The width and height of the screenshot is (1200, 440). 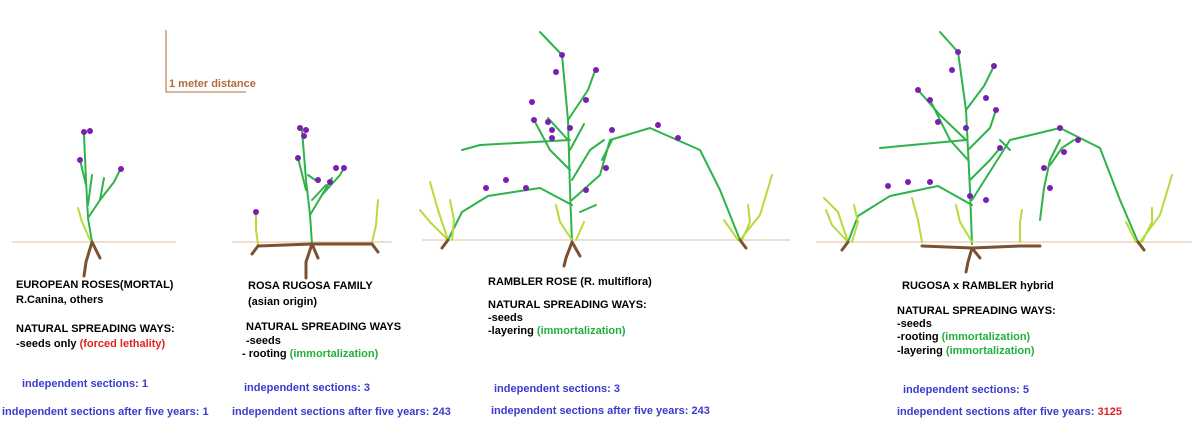 I want to click on scale-label: 1 meter distance, so click(x=212, y=84).